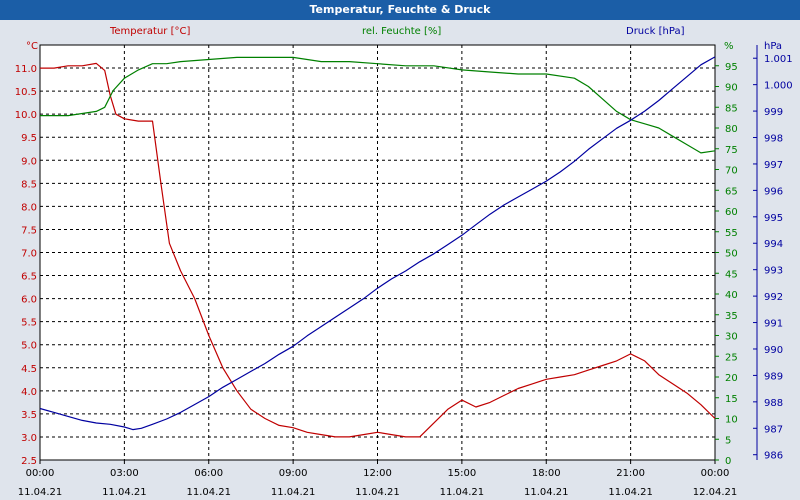 This screenshot has width=800, height=500. Describe the element at coordinates (29, 323) in the screenshot. I see `temperature-tick-label: 5.5` at that location.